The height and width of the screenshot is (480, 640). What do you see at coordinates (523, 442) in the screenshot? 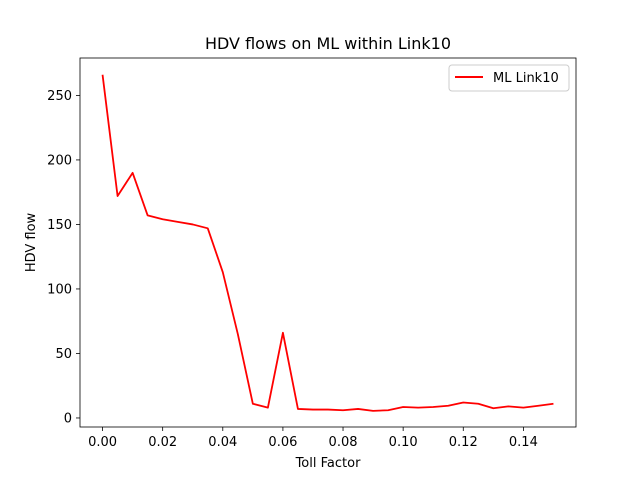
I see `x-tick-label: 0.14` at bounding box center [523, 442].